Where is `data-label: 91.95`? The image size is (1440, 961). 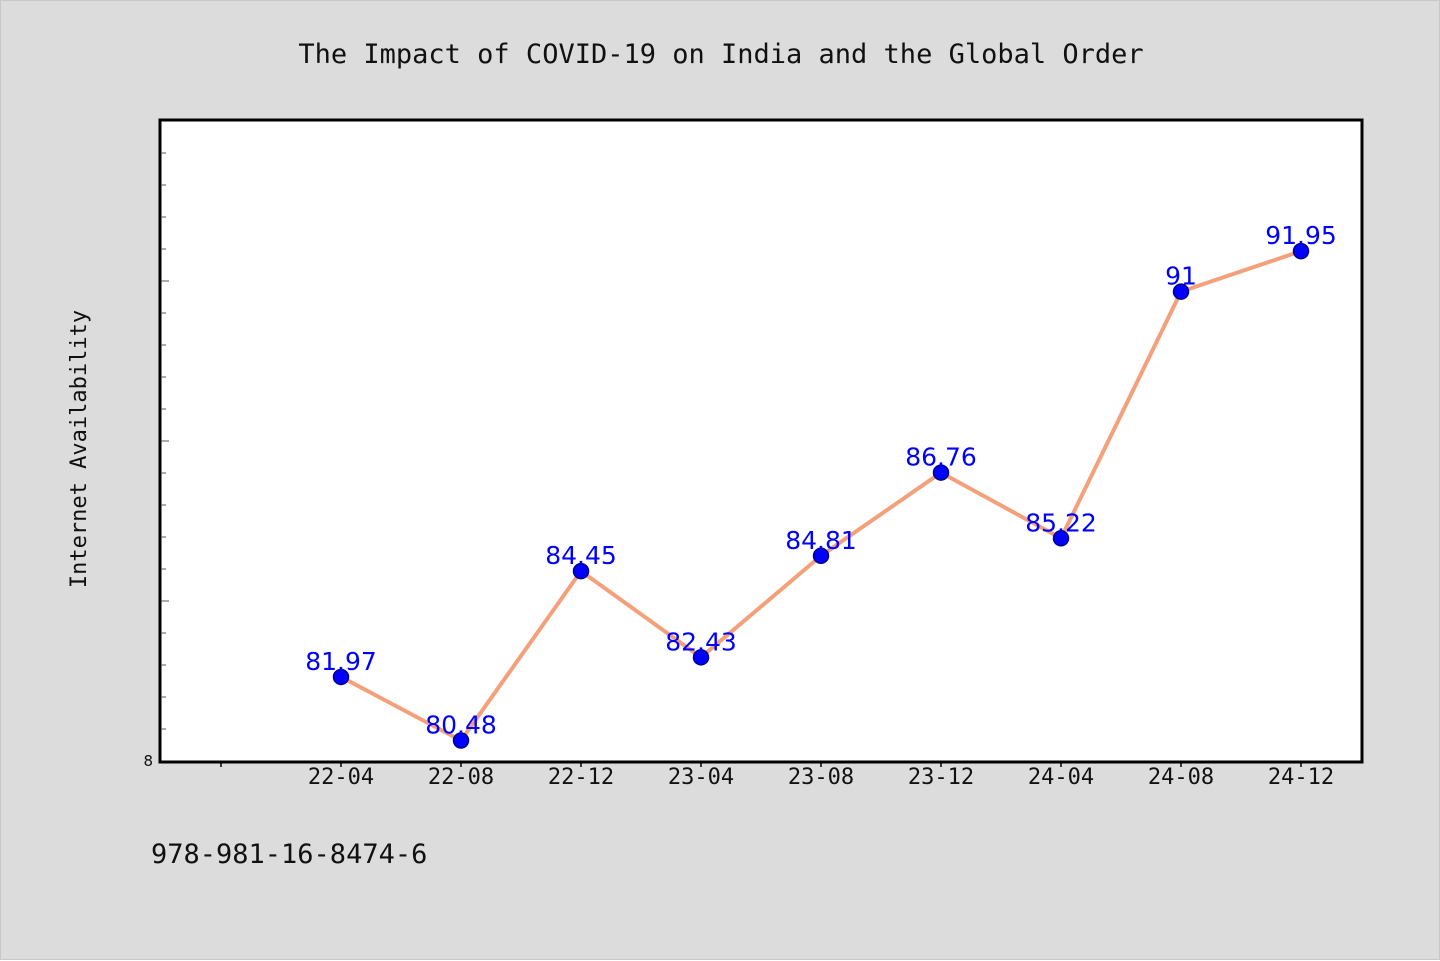 data-label: 91.95 is located at coordinates (1301, 235).